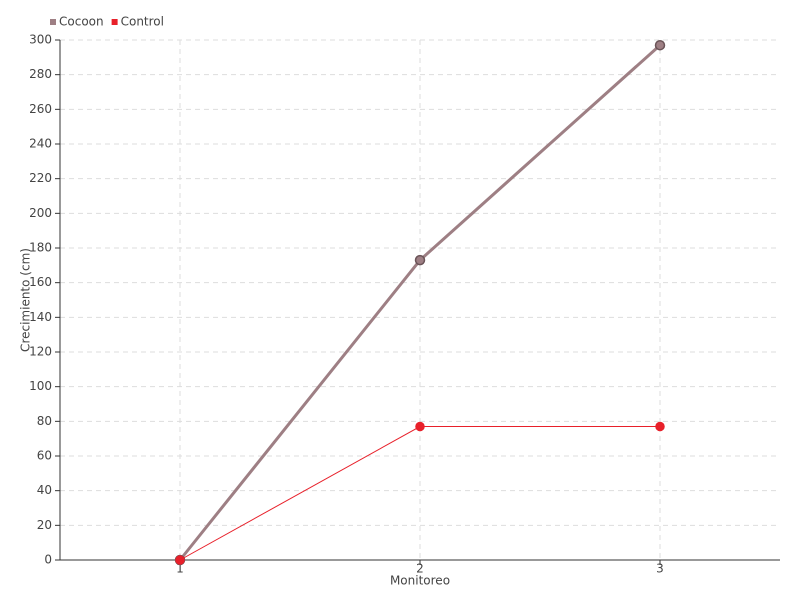 This screenshot has height=604, width=800. I want to click on y-tick-label: 80, so click(44, 421).